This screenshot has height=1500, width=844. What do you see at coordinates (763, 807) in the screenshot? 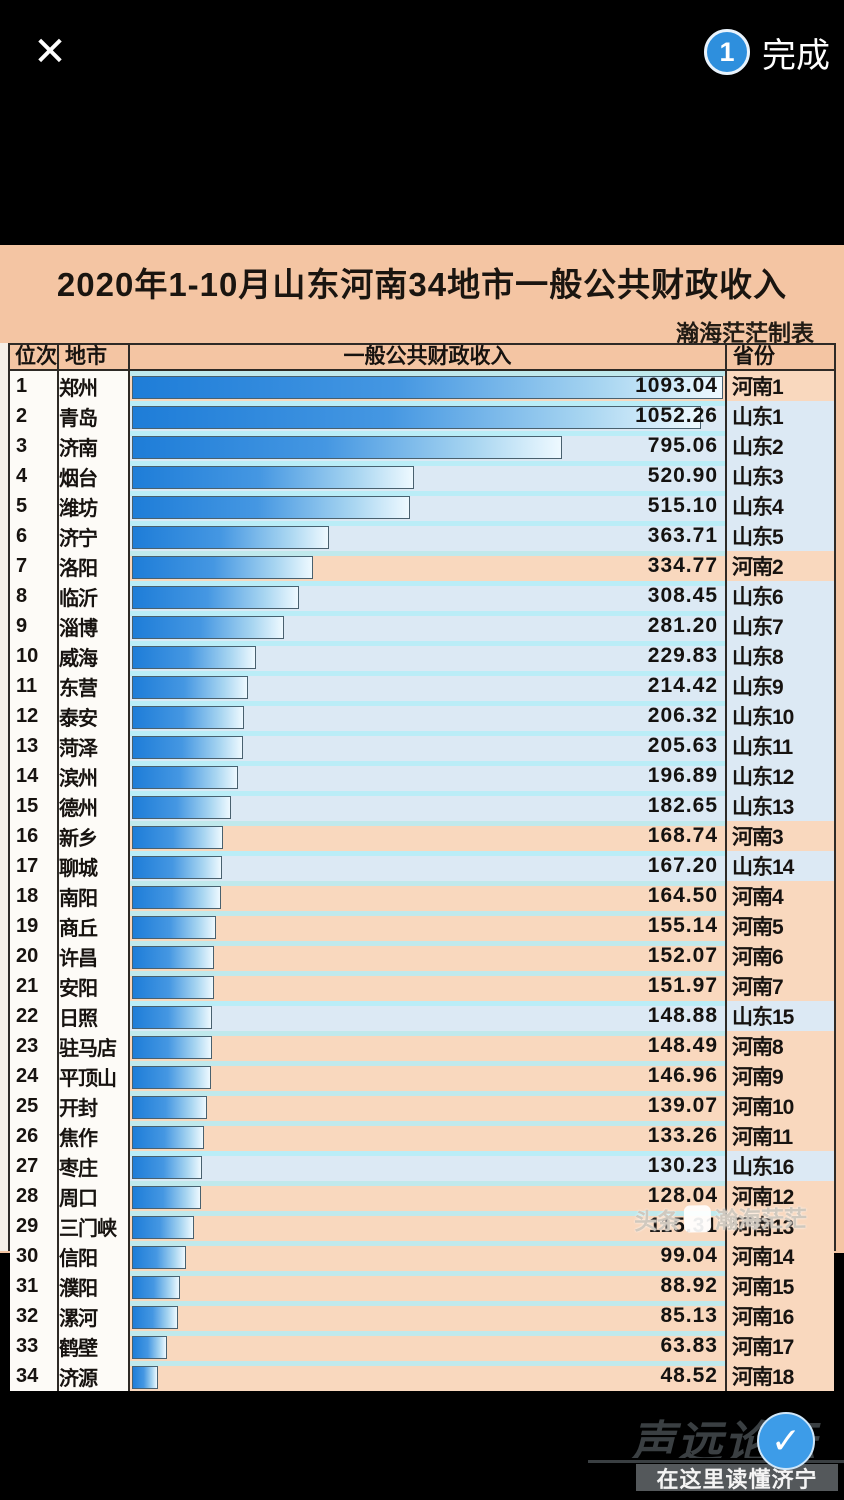
I see `province-cell: 山东13` at bounding box center [763, 807].